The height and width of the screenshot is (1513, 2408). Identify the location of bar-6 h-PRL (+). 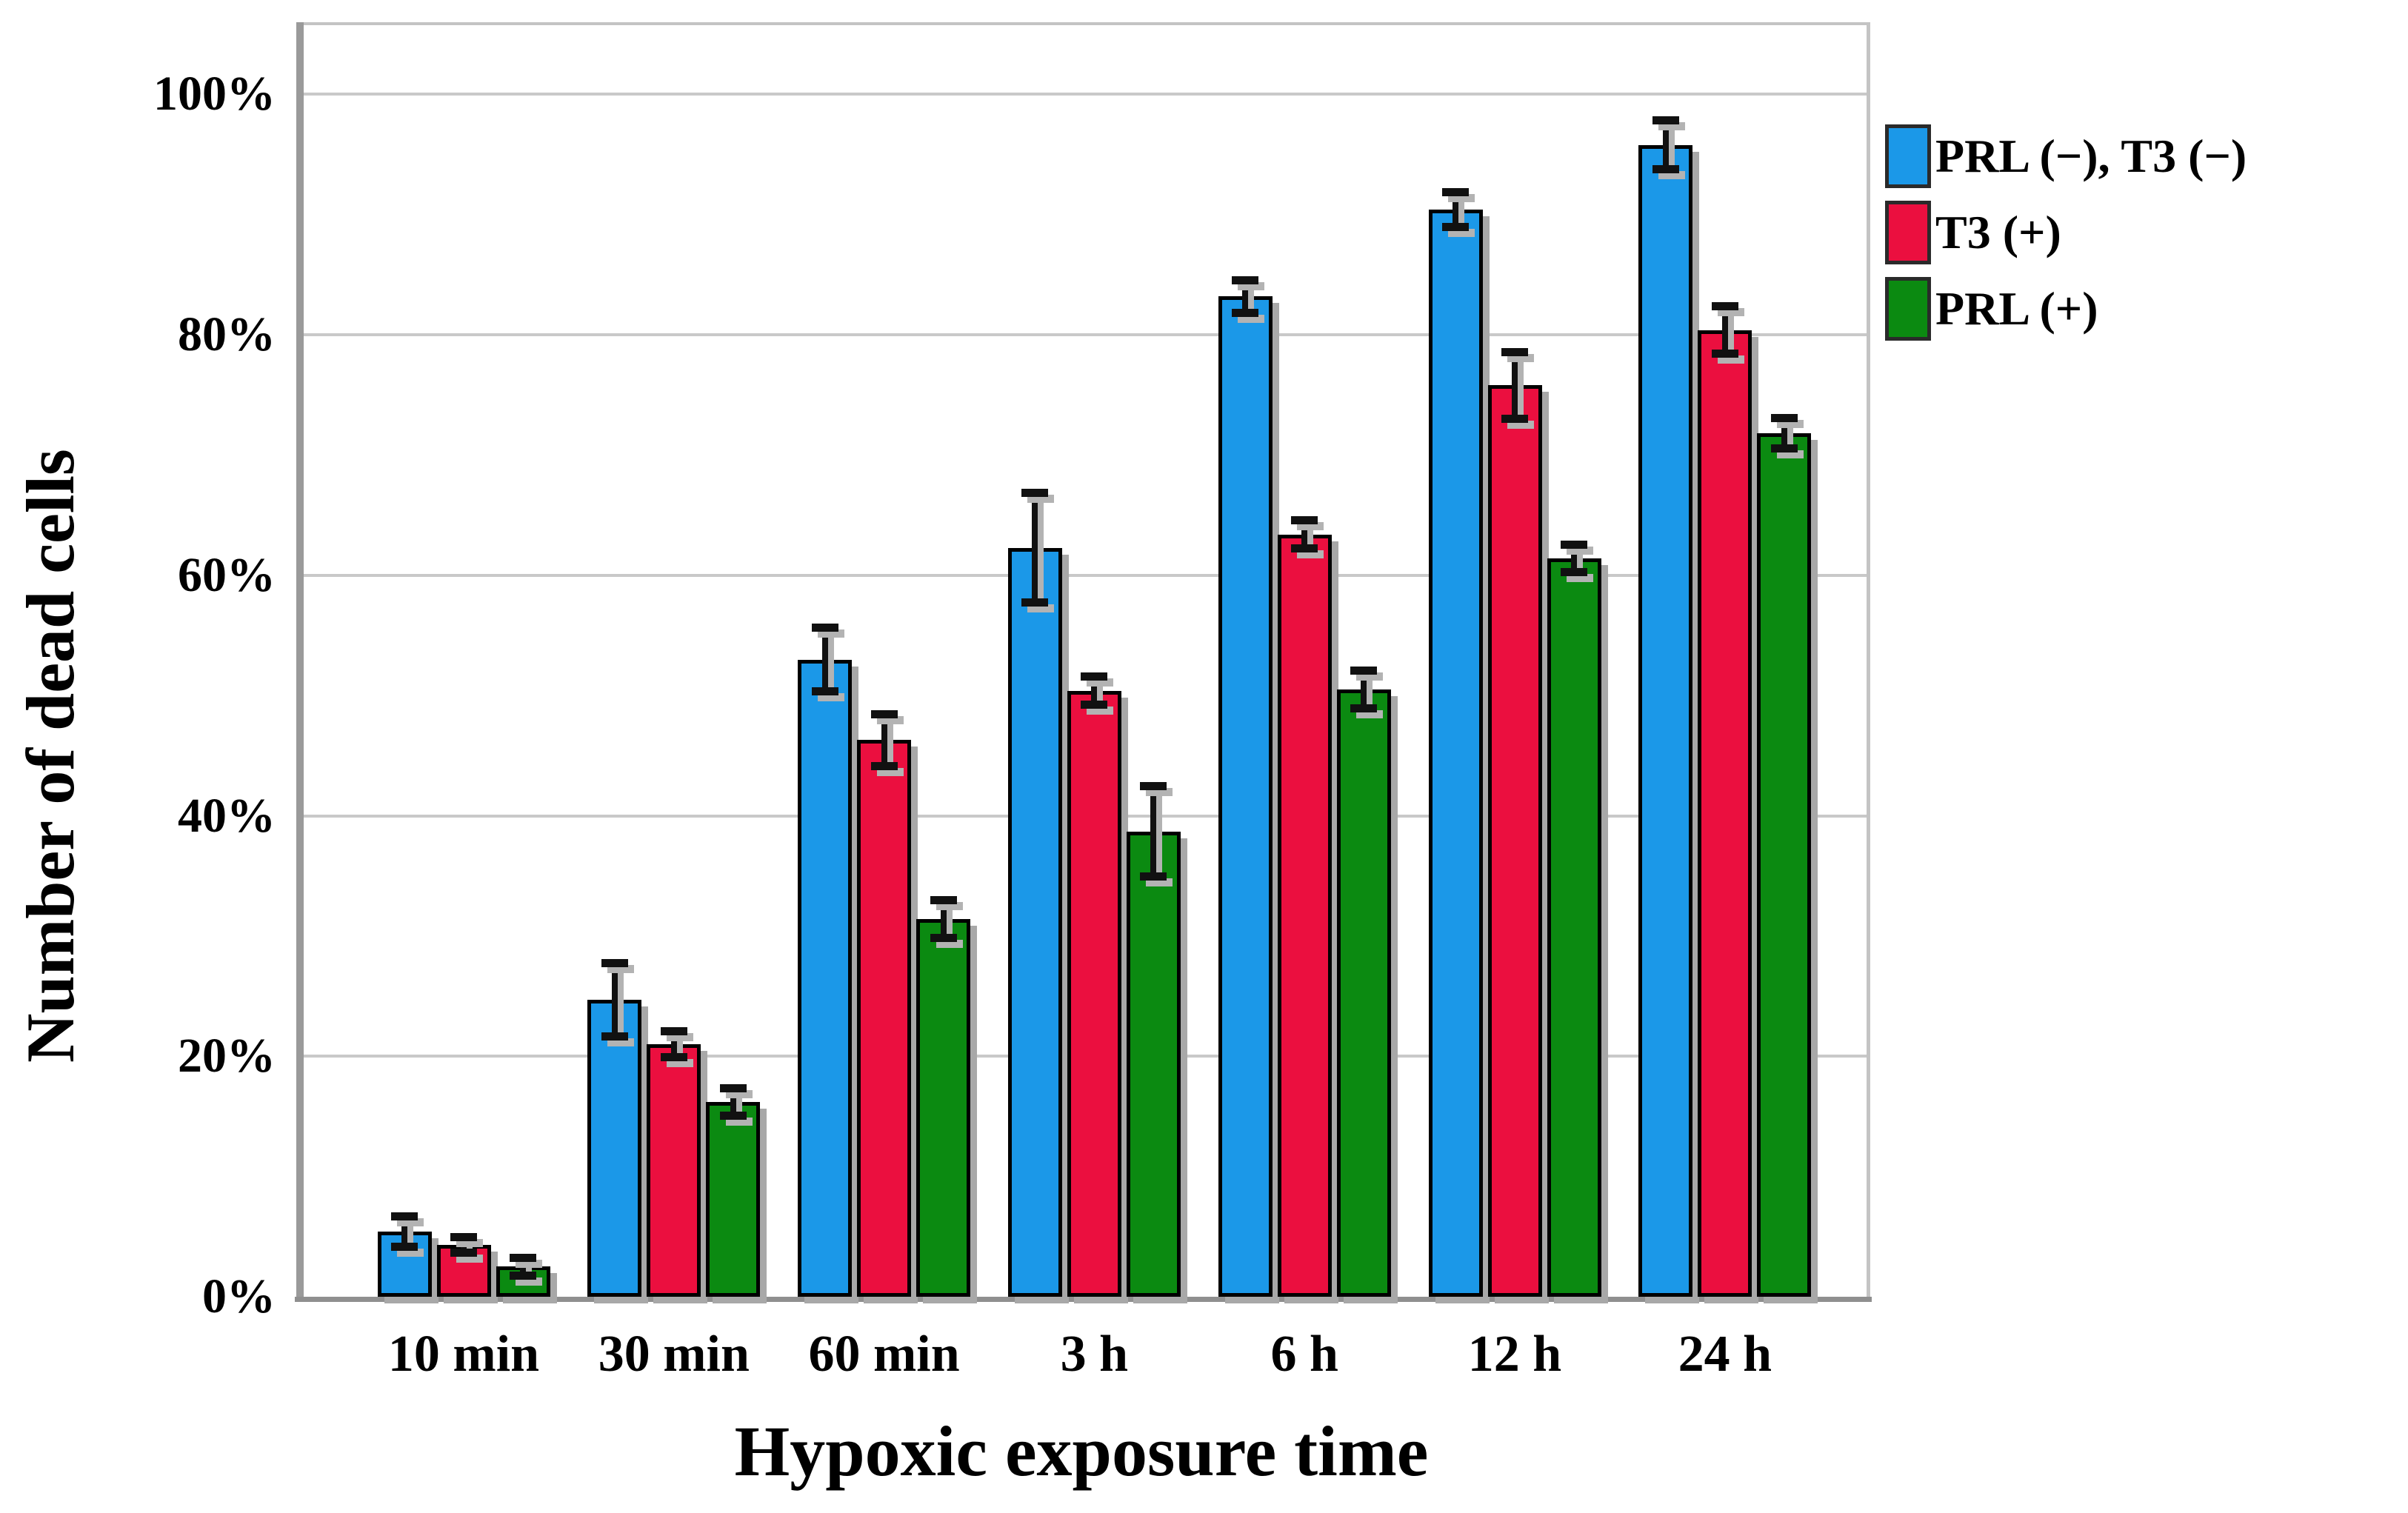
(1363, 993).